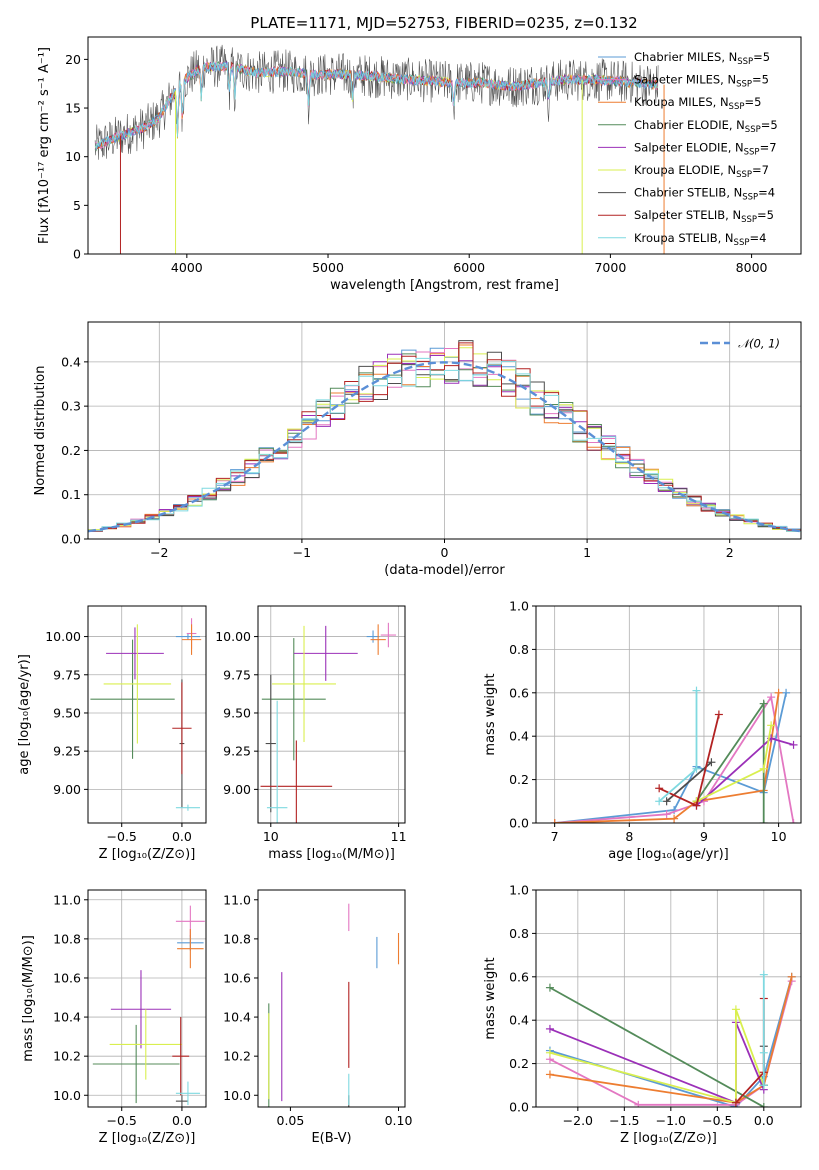 The height and width of the screenshot is (1170, 819). What do you see at coordinates (73, 59) in the screenshot?
I see `y-tick-label: 20` at bounding box center [73, 59].